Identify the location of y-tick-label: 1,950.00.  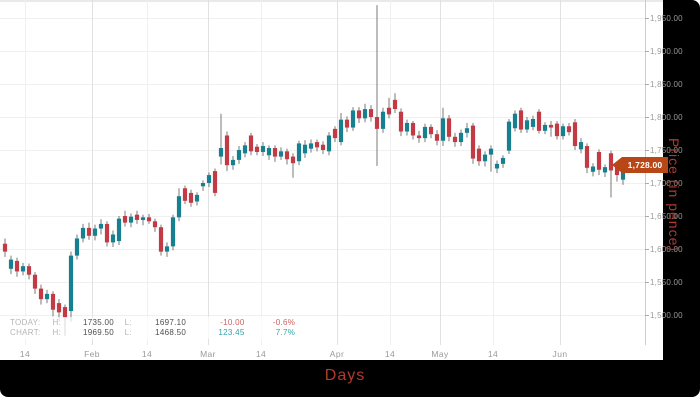
(666, 18).